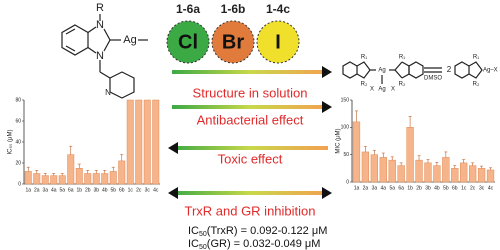 The height and width of the screenshot is (250, 500). Describe the element at coordinates (250, 119) in the screenshot. I see `arrow-label: Antibacterial effect` at that location.